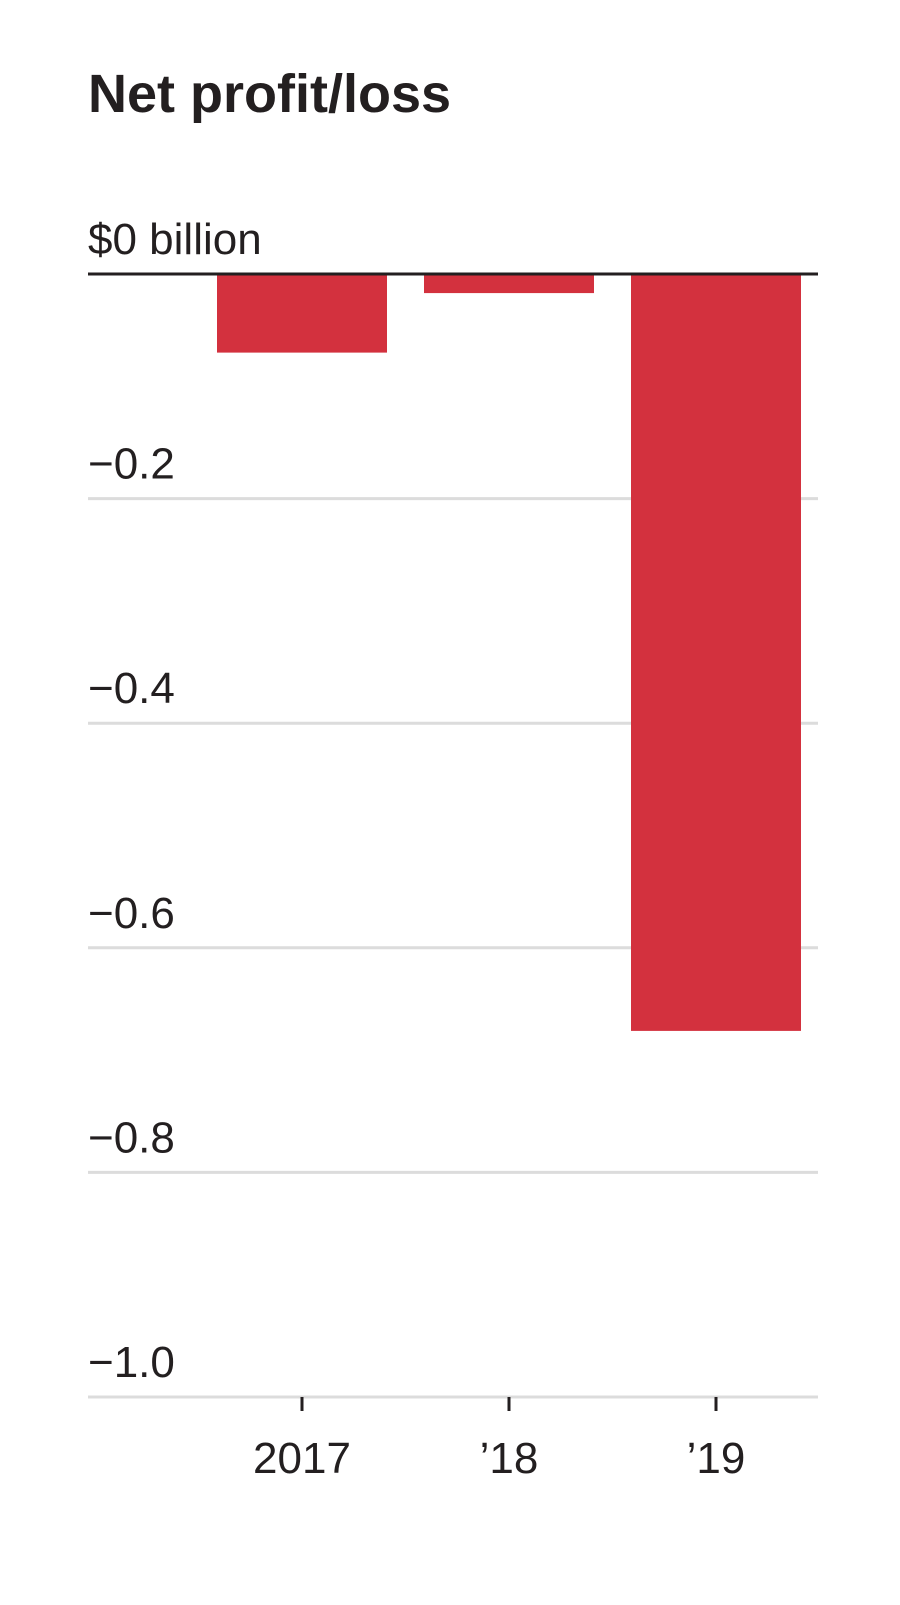 The height and width of the screenshot is (1605, 900). What do you see at coordinates (131, 464) in the screenshot?
I see `y-tick-label: −0.2` at bounding box center [131, 464].